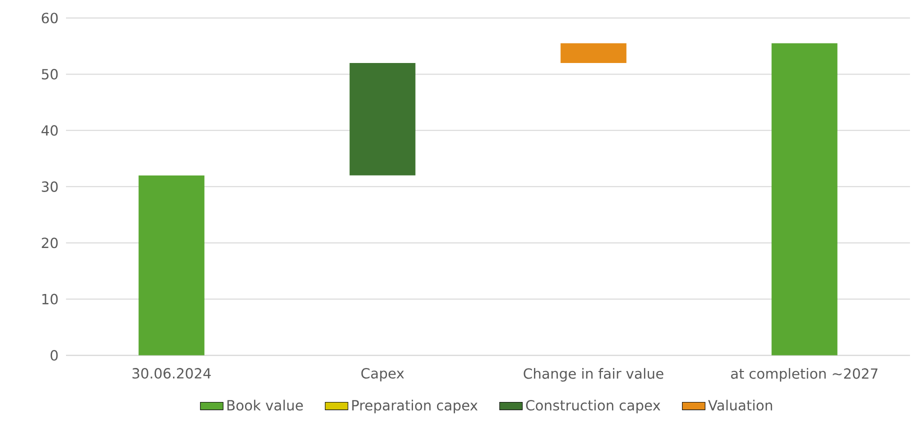  Describe the element at coordinates (593, 407) in the screenshot. I see `legend-label: Construction capex` at that location.